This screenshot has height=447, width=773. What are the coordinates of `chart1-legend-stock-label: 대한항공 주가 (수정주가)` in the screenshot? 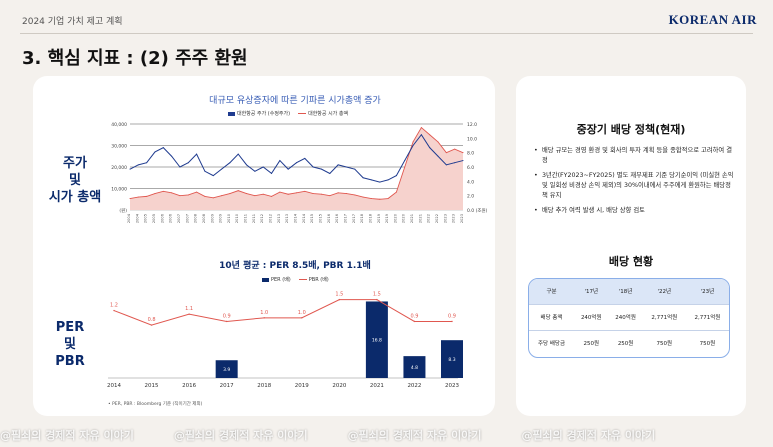 It's located at (264, 114).